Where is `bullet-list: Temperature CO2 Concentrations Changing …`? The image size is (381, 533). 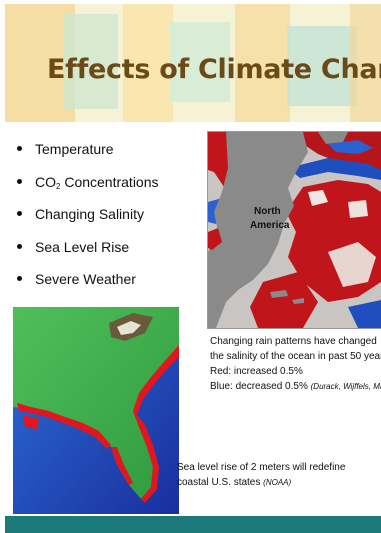
bullet-list: Temperature CO2 Concentrations Changing … is located at coordinates (87, 222).